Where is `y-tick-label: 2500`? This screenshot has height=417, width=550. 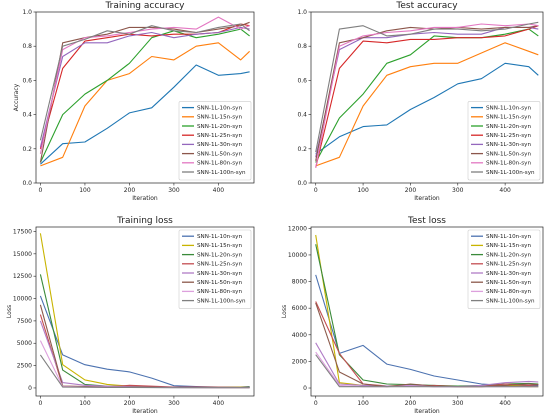
y-tick-label: 2500 is located at coordinates (24, 366).